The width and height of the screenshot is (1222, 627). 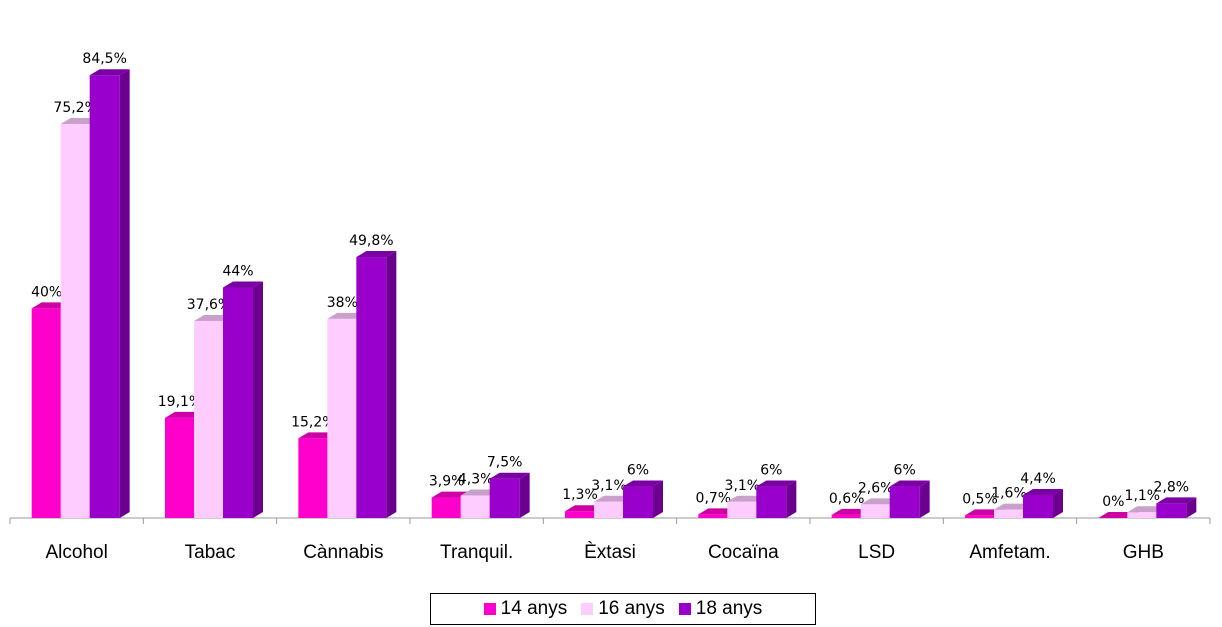 I want to click on x-tick-label: Èxtasi, so click(x=610, y=552).